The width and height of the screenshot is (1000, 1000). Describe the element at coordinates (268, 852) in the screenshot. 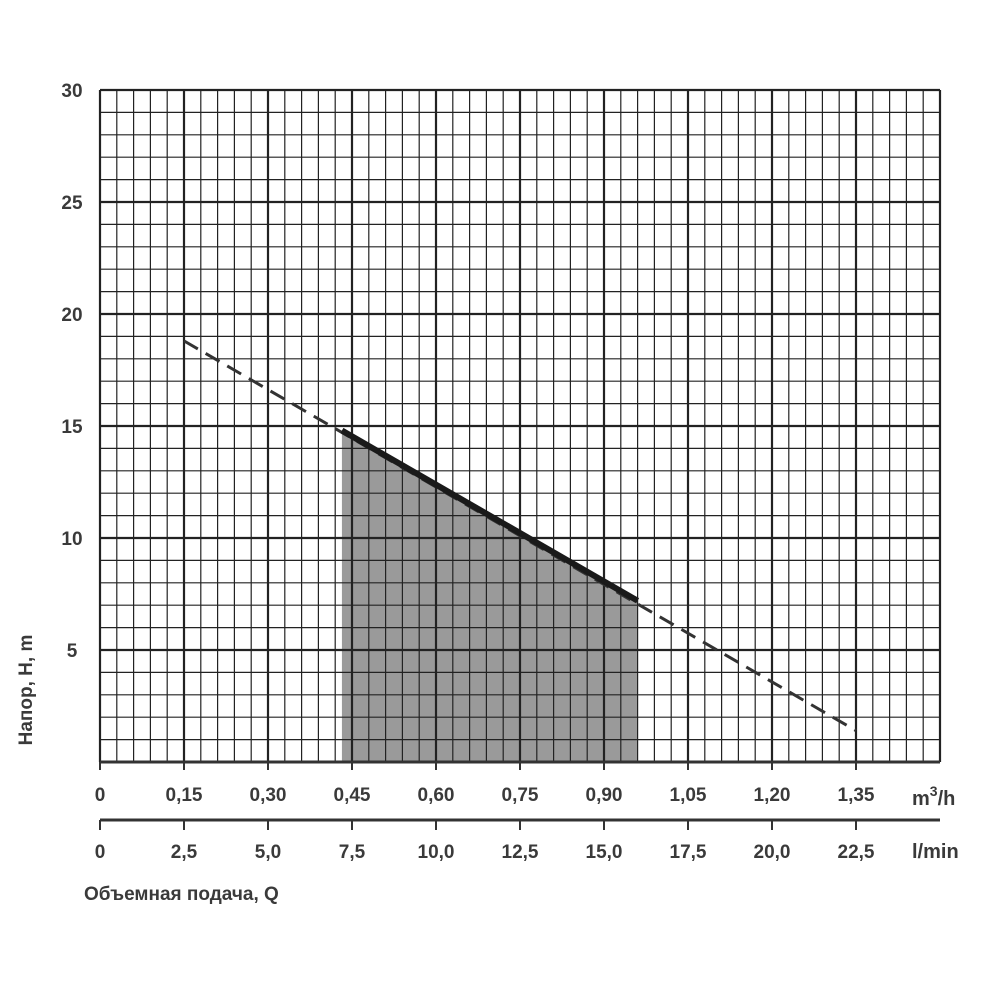

I see `x-tick-label-lmin: 5,0` at that location.